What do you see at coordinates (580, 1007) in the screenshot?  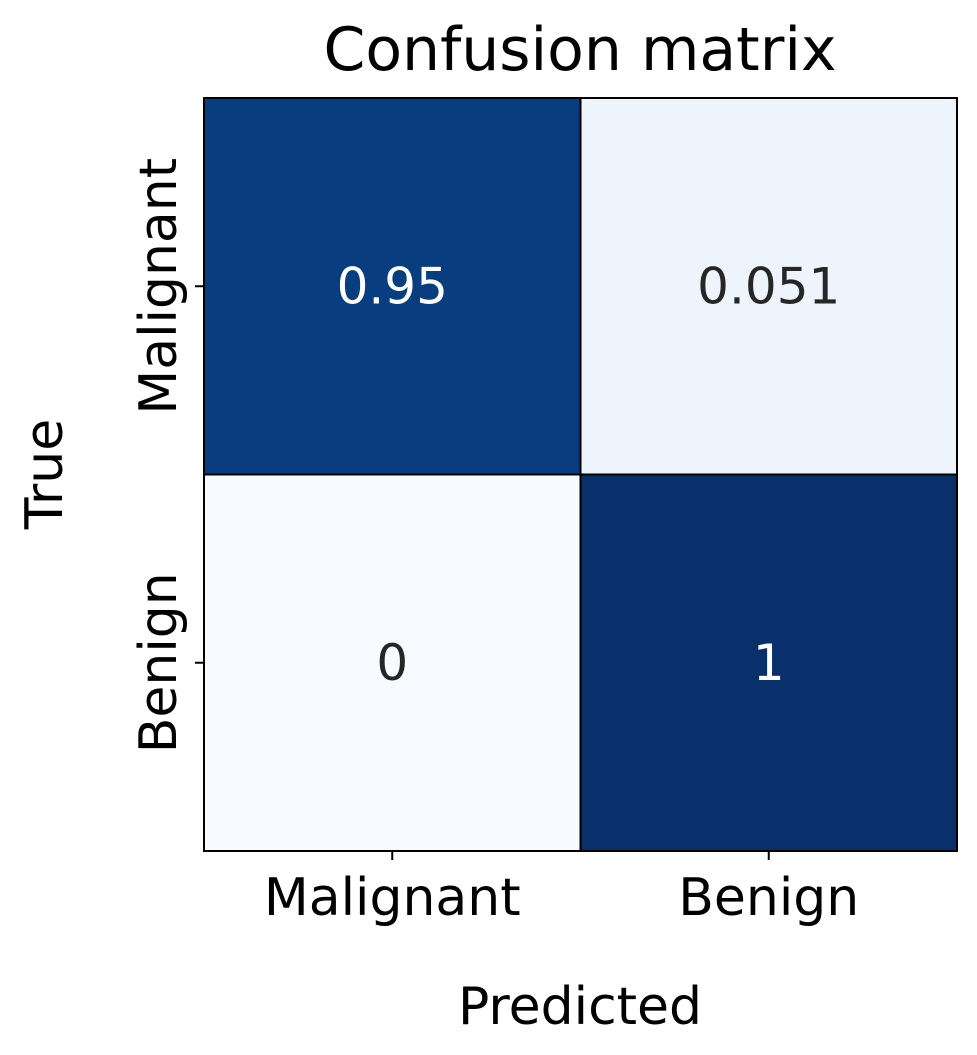 I see `x-axis-label: Predicted` at bounding box center [580, 1007].